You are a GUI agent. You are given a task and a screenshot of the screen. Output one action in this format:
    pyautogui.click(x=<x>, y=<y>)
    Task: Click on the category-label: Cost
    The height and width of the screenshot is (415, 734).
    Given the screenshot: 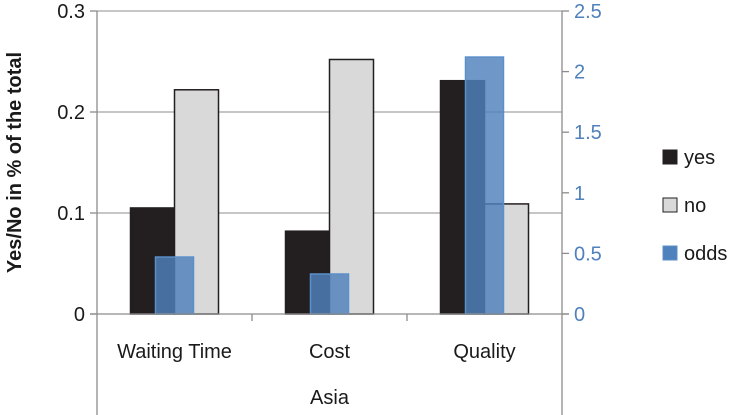 What is the action you would take?
    pyautogui.click(x=330, y=352)
    